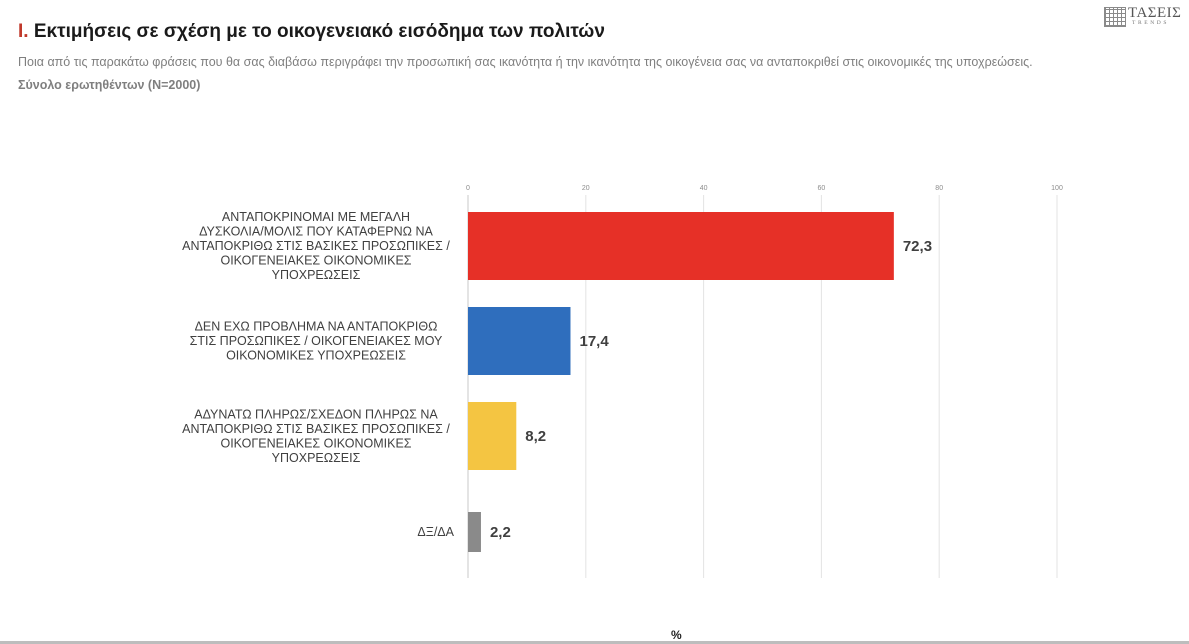  I want to click on category-line: ΔΥΣΚΟΛΙΑ/ΜΟΛΙΣ ΠΟΥ ΚΑΤΑΦΕΡΝΩ ΝΑ, so click(316, 232).